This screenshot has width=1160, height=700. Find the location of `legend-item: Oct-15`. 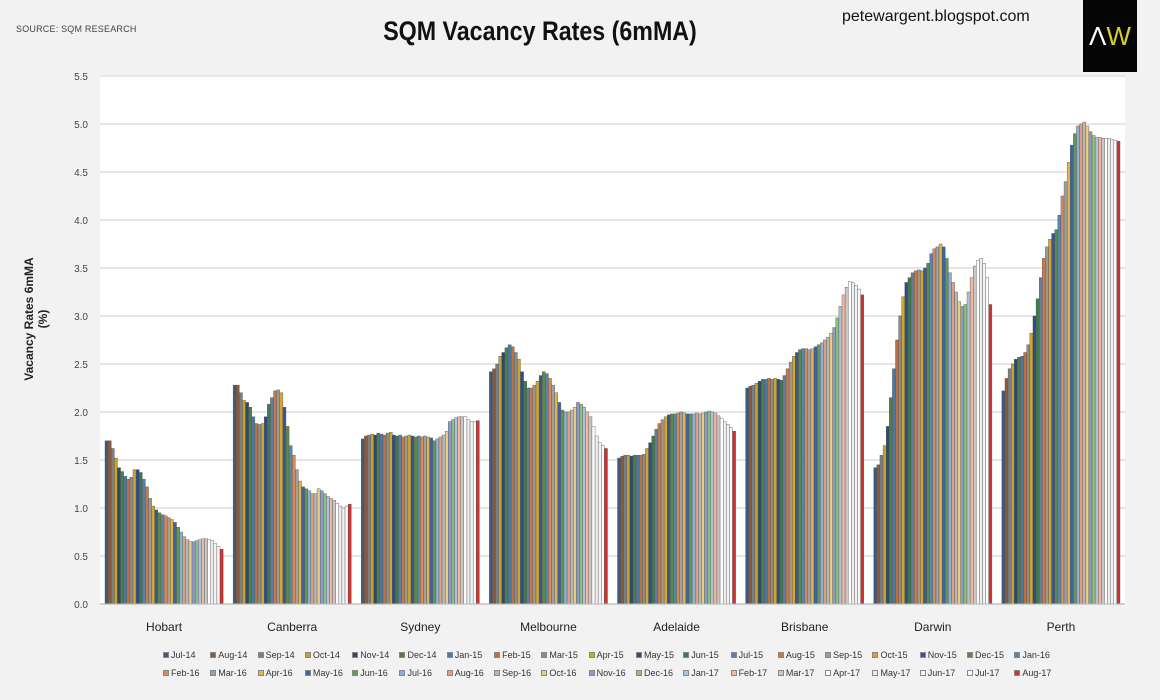

legend-item: Oct-15 is located at coordinates (895, 655).